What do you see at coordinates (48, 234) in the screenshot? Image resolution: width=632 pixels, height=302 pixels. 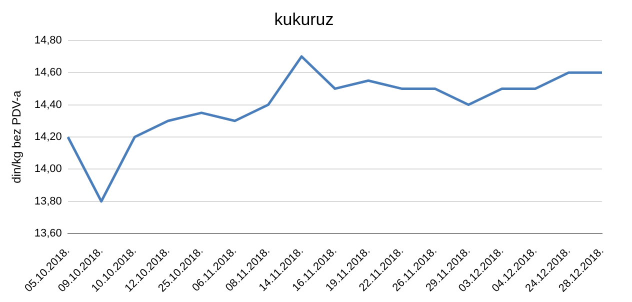 I see `y-tick-label: 13,60` at bounding box center [48, 234].